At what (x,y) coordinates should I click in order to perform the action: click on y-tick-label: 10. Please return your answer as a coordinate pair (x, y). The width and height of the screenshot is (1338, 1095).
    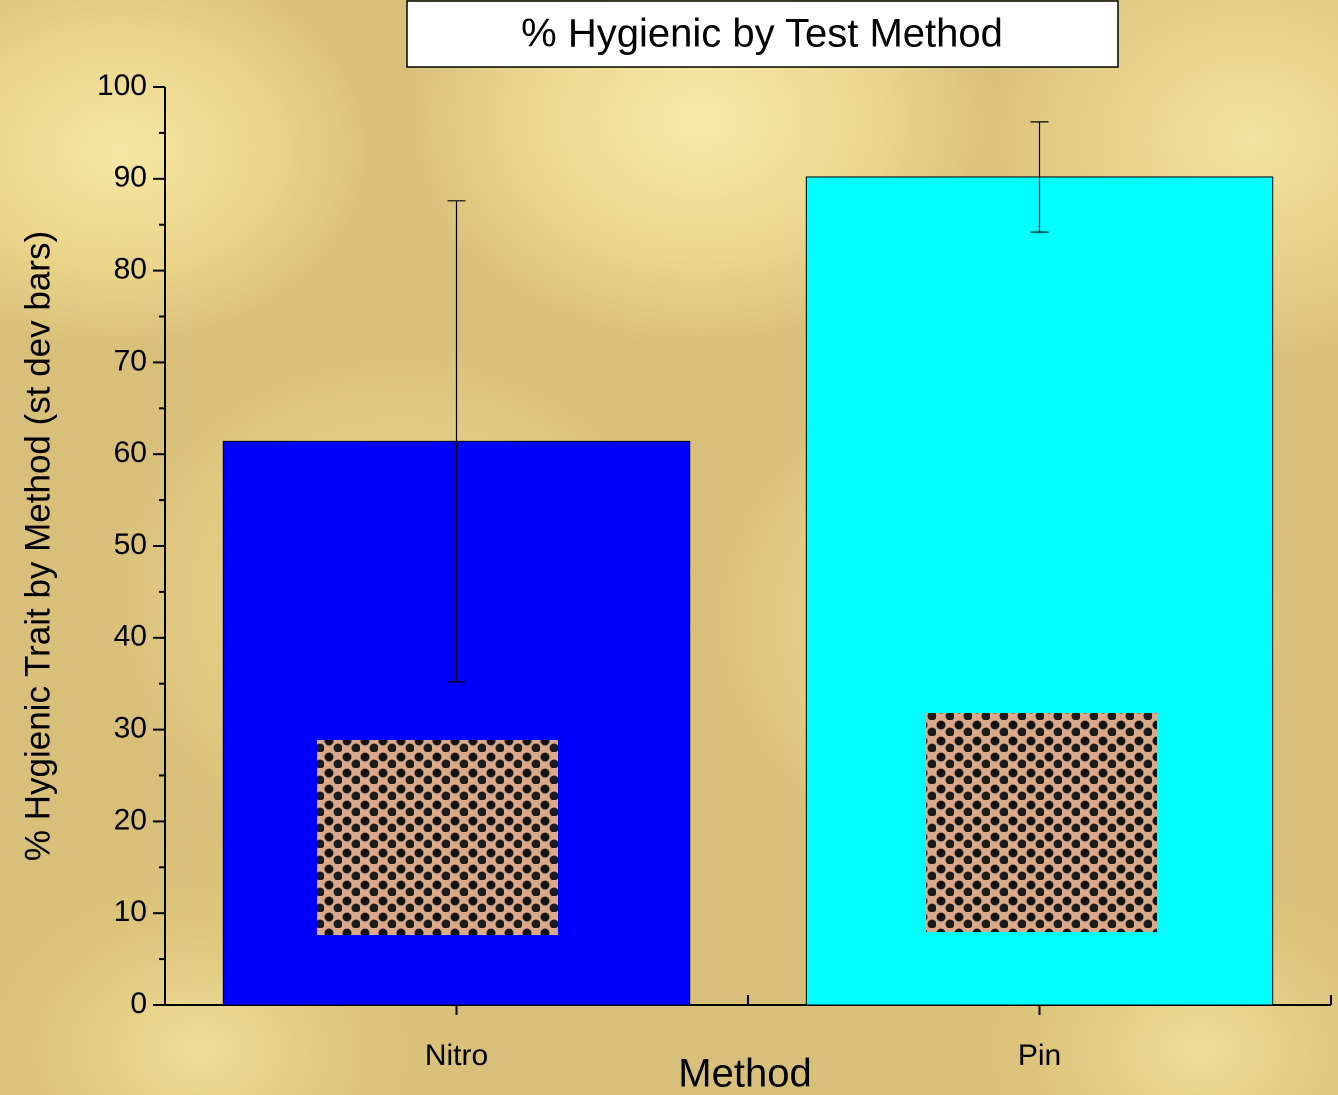
    Looking at the image, I should click on (130, 911).